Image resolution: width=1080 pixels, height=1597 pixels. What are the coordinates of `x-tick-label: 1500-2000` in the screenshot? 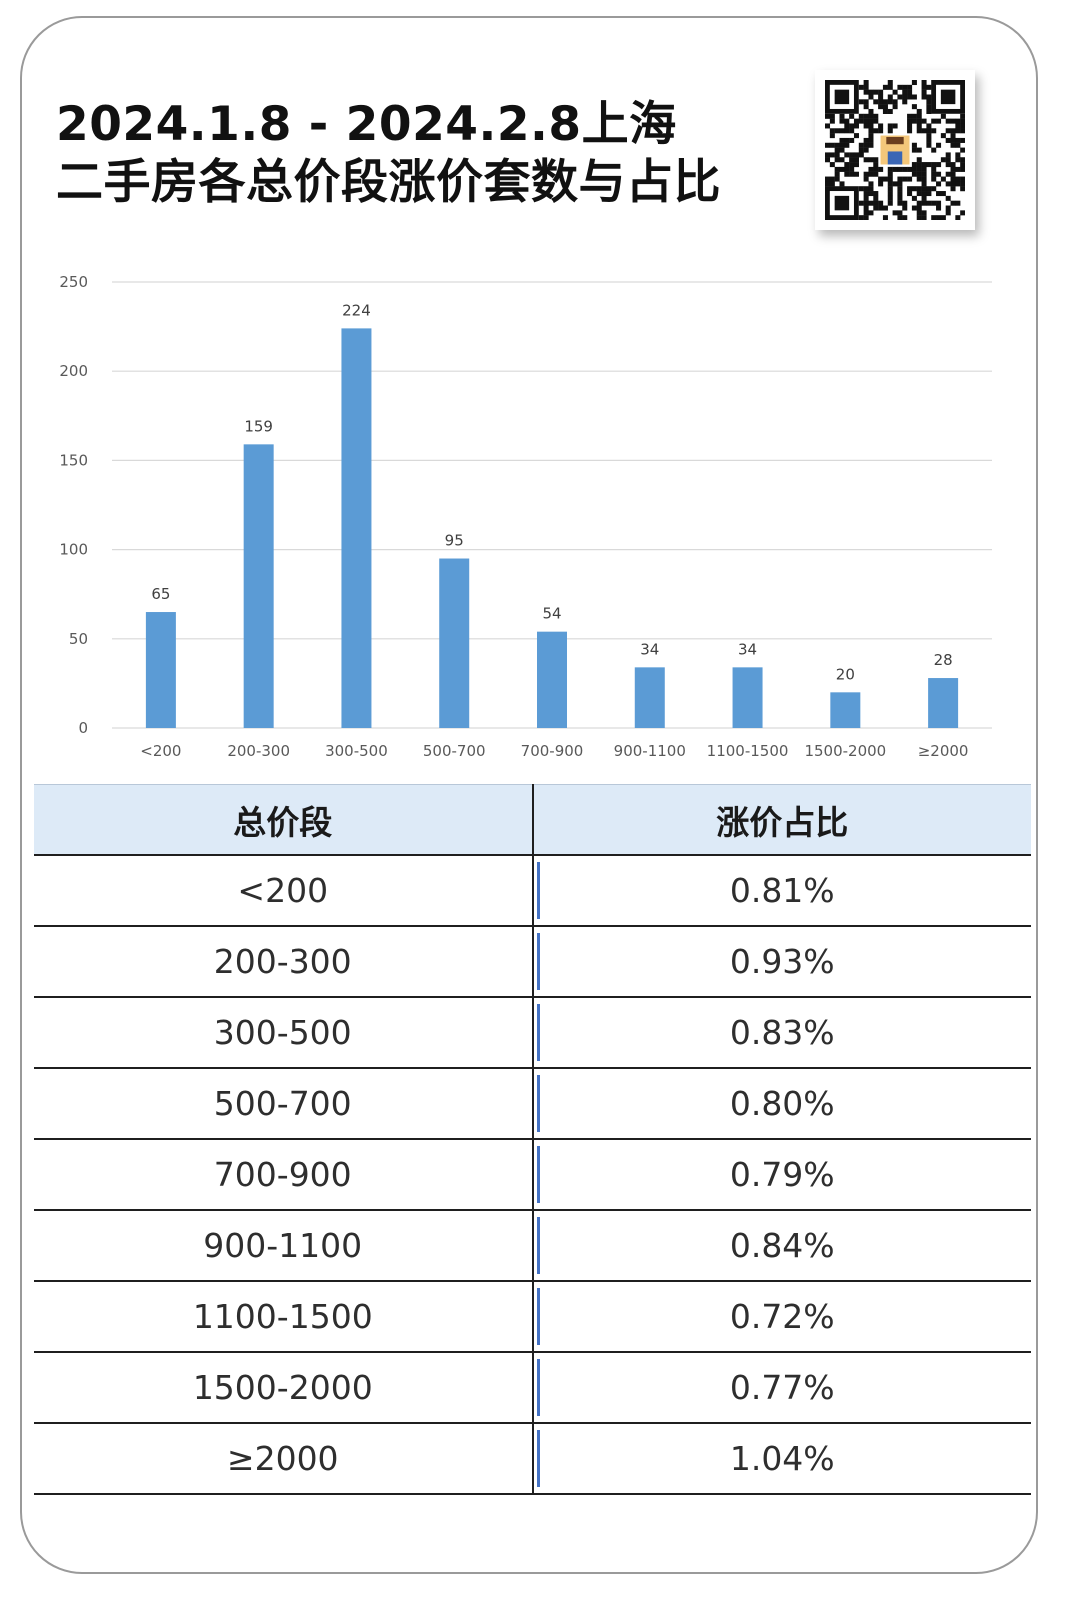 It's located at (845, 751).